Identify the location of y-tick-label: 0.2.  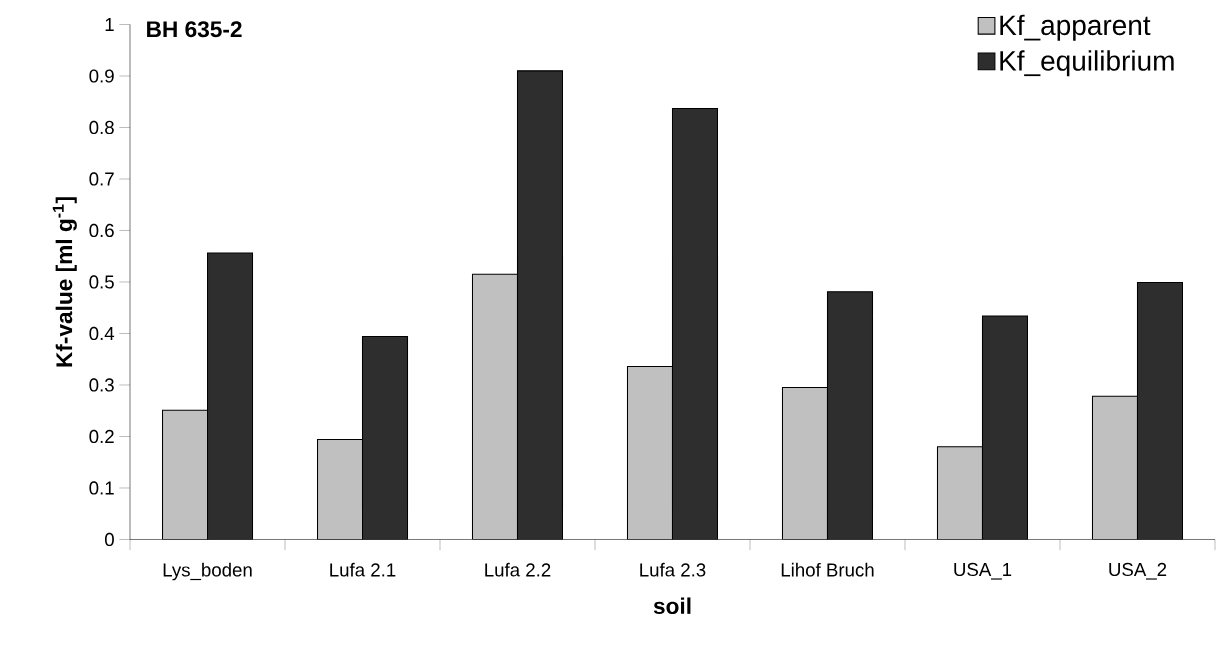
(101, 436).